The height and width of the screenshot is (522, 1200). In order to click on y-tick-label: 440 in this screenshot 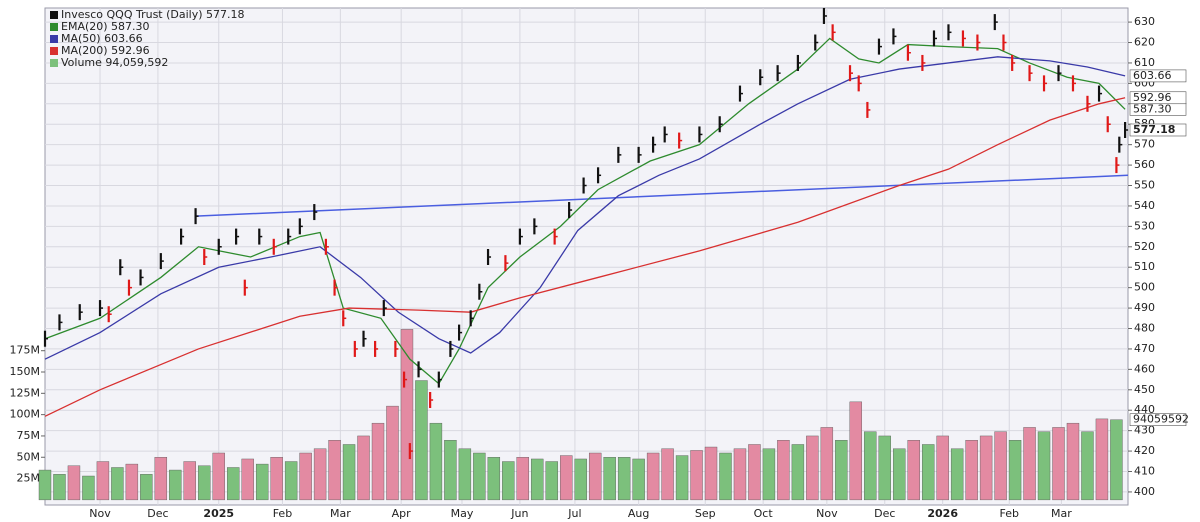, I will do `click(1144, 409)`.